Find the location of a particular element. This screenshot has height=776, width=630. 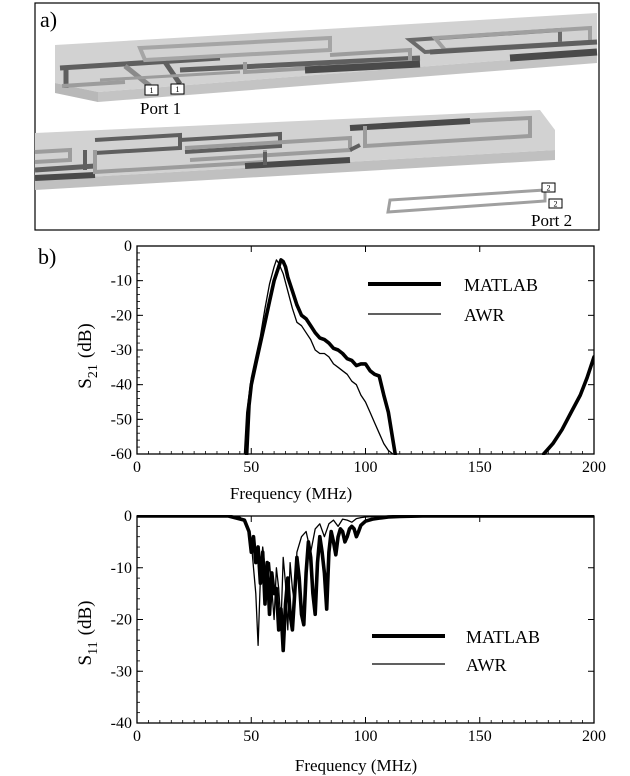

s11-xtick-label: 150 is located at coordinates (480, 736).